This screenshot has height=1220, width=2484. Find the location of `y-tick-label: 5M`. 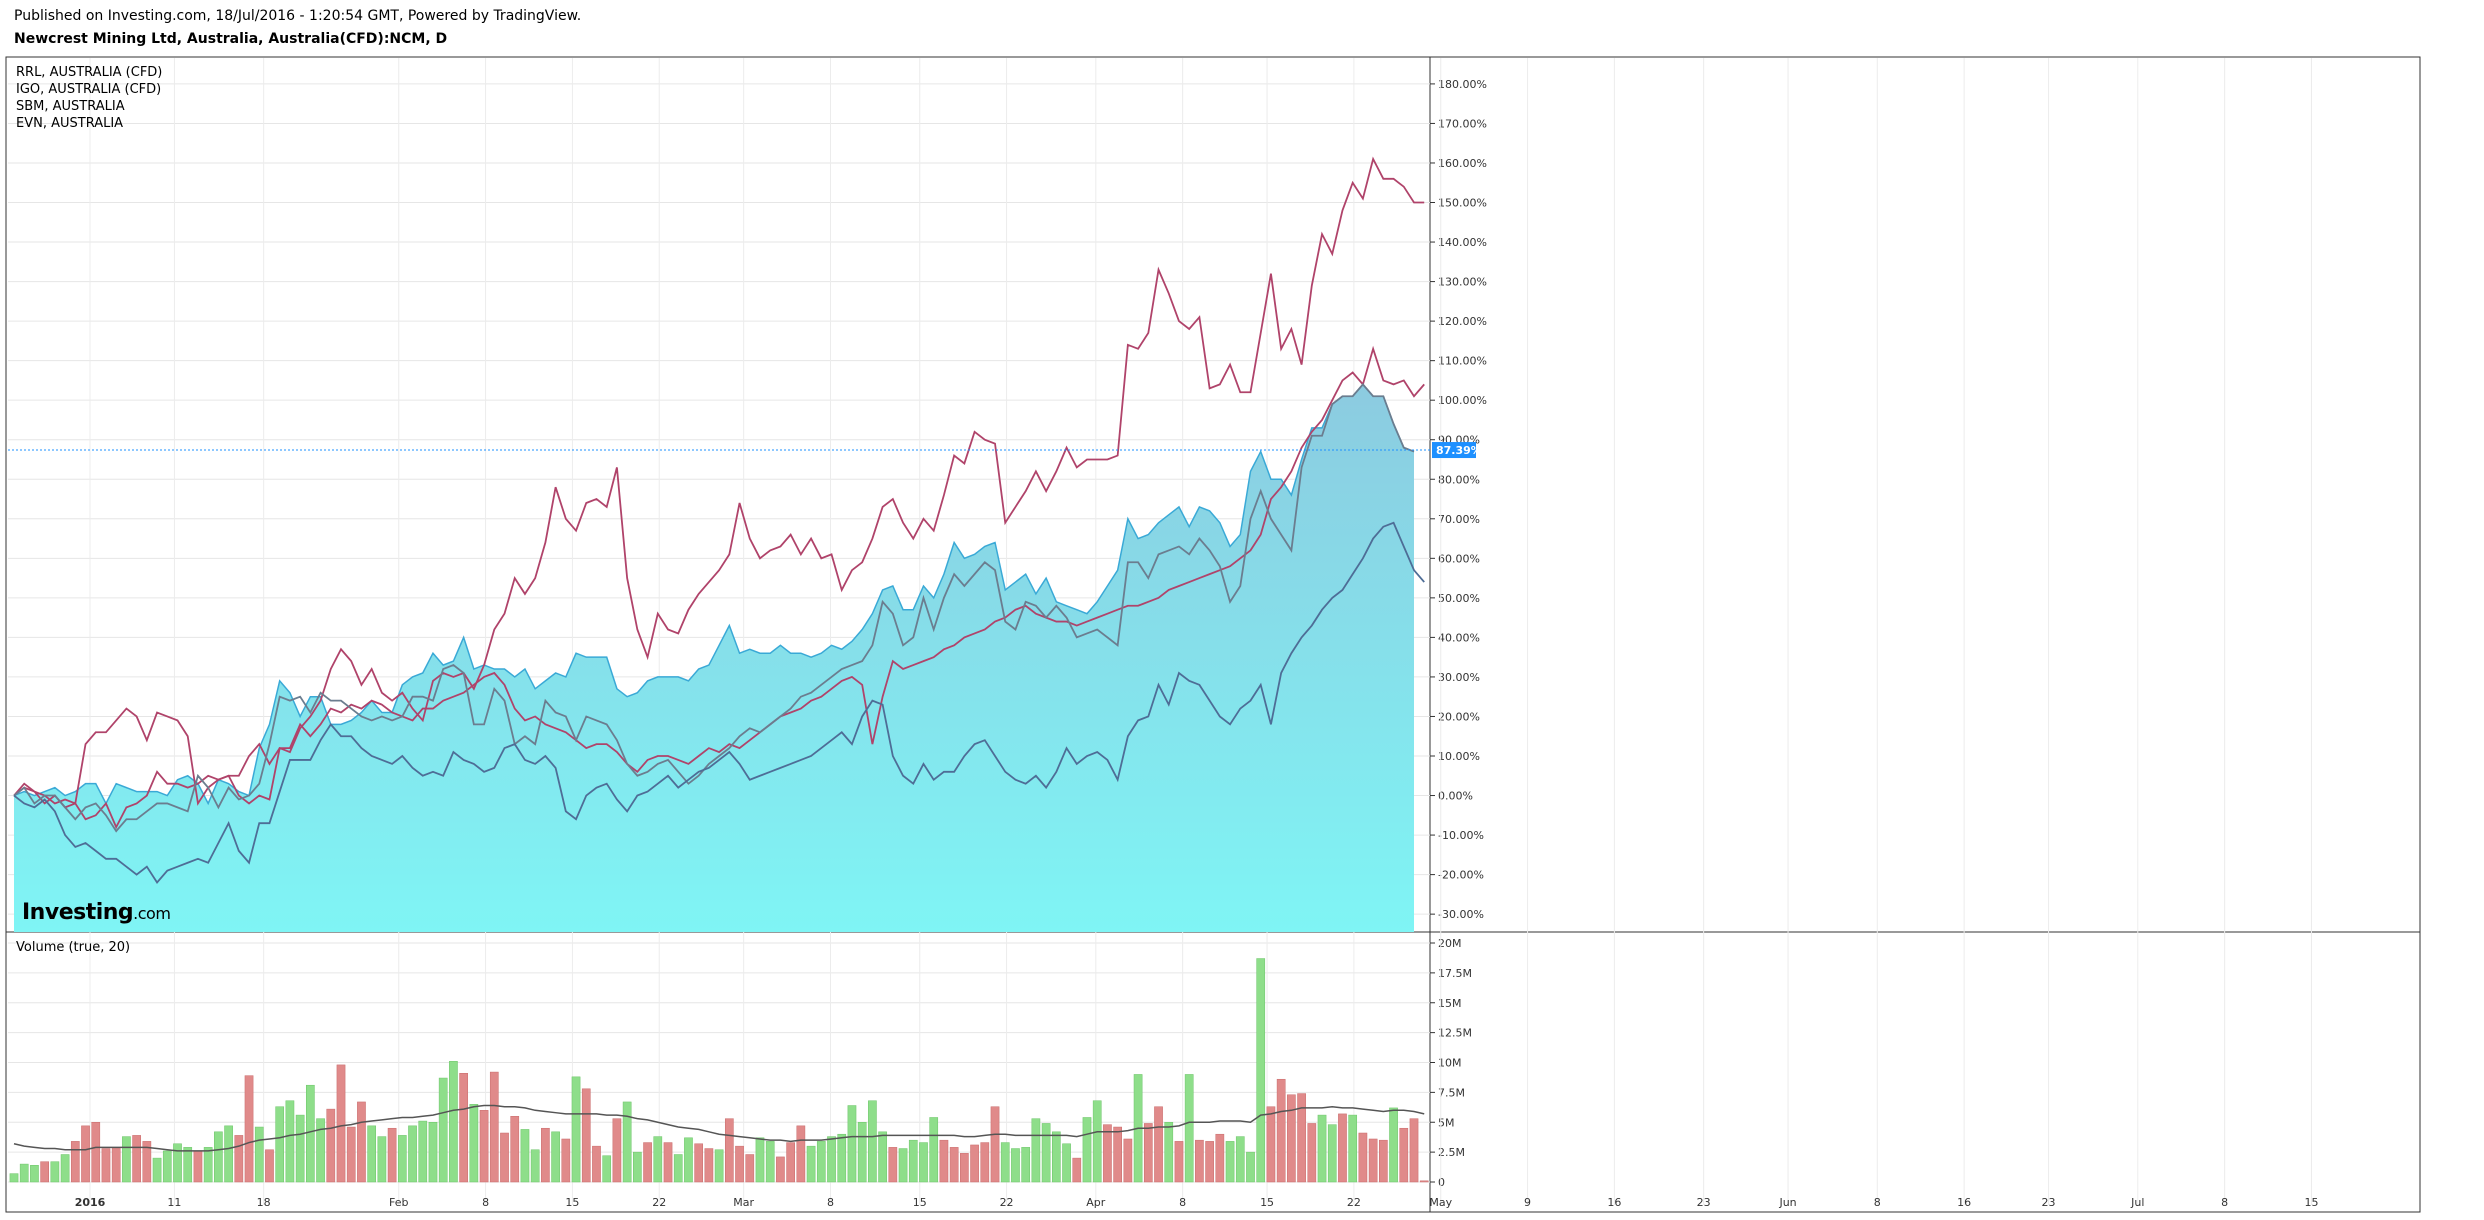

y-tick-label: 5M is located at coordinates (1446, 1122).